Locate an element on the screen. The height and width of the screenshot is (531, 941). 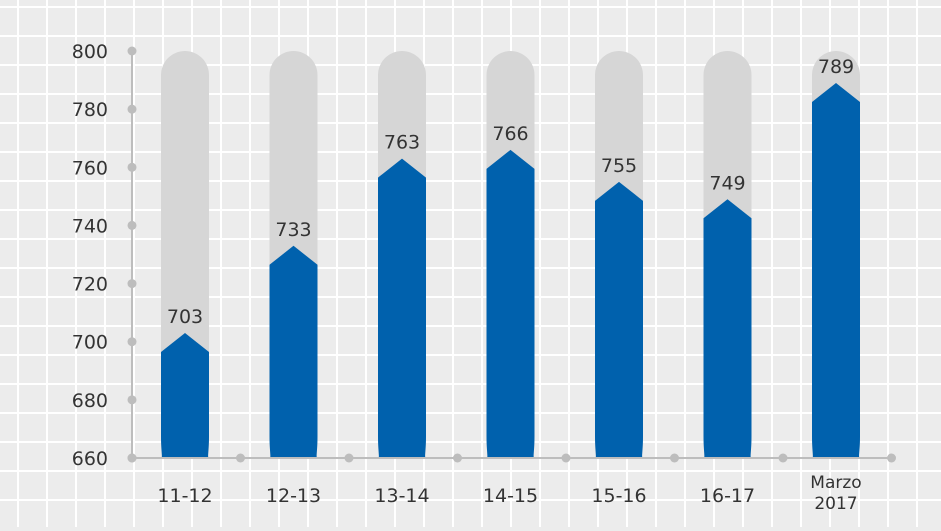
x-tick-label-line: Marzo is located at coordinates (835, 483).